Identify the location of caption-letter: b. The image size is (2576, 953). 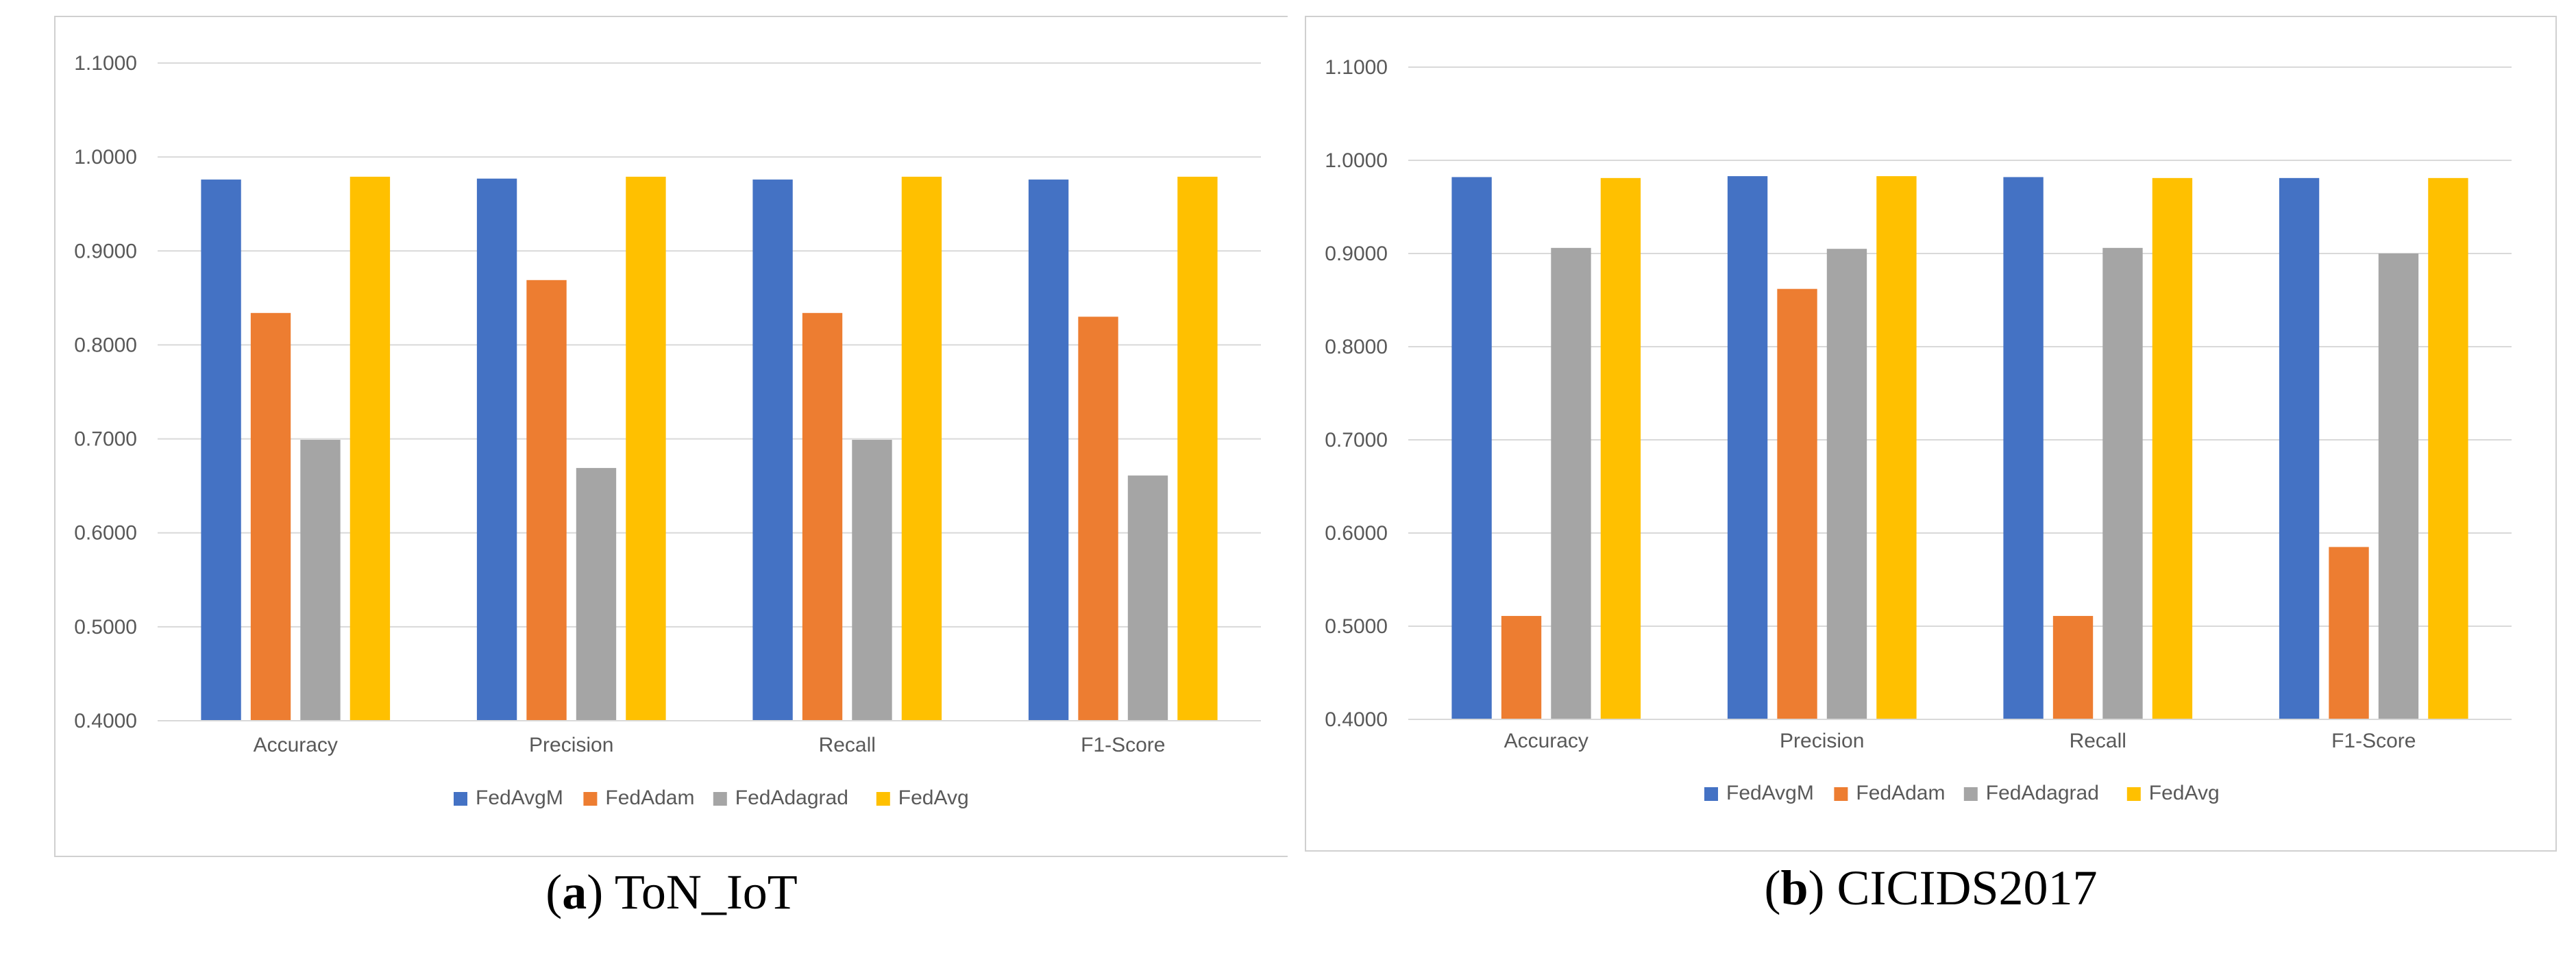
(1794, 888).